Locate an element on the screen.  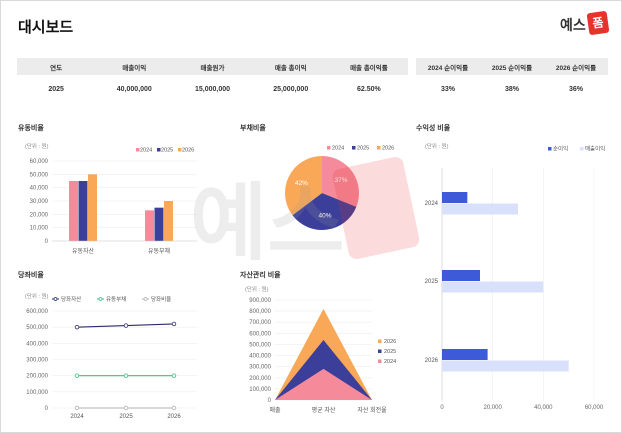
table-row: 33% 38% 36% is located at coordinates (512, 89).